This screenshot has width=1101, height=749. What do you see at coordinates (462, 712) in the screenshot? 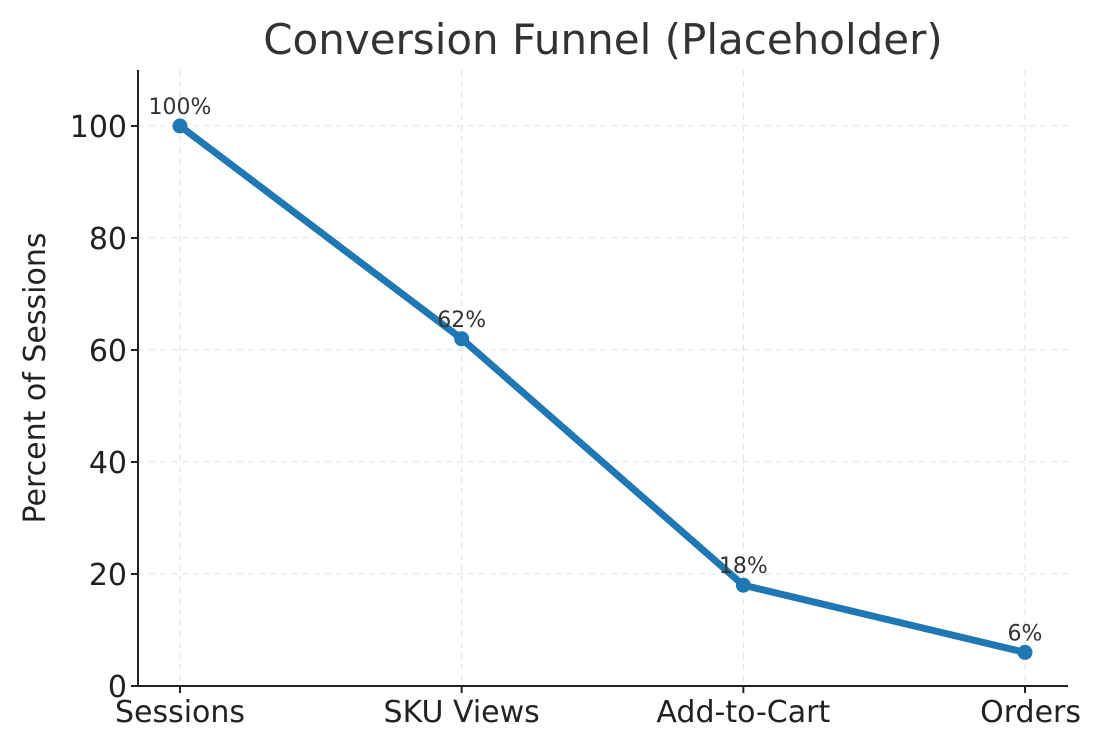
I see `x-tick-label: SKU Views` at bounding box center [462, 712].